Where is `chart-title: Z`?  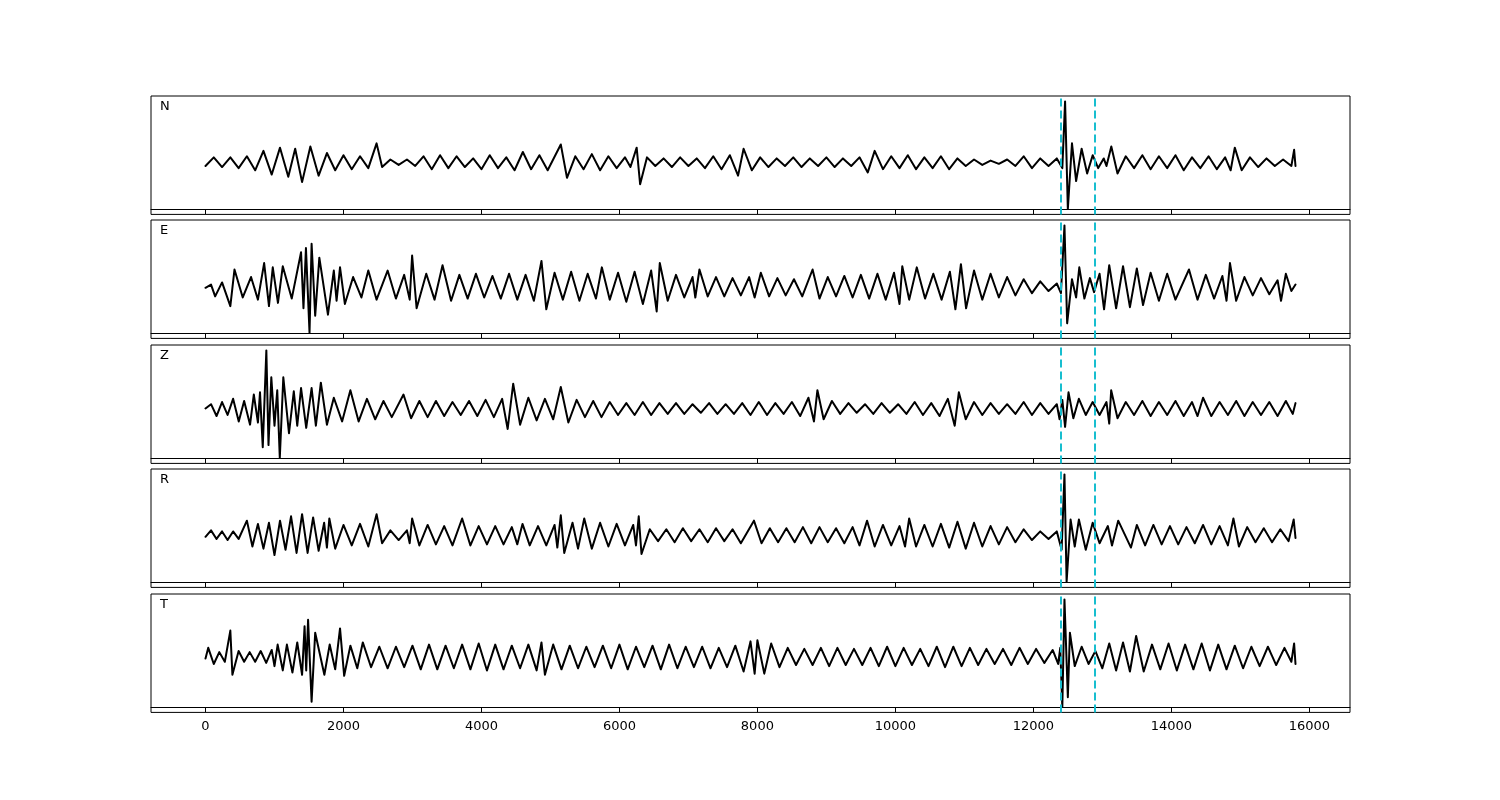
chart-title: Z is located at coordinates (164, 354).